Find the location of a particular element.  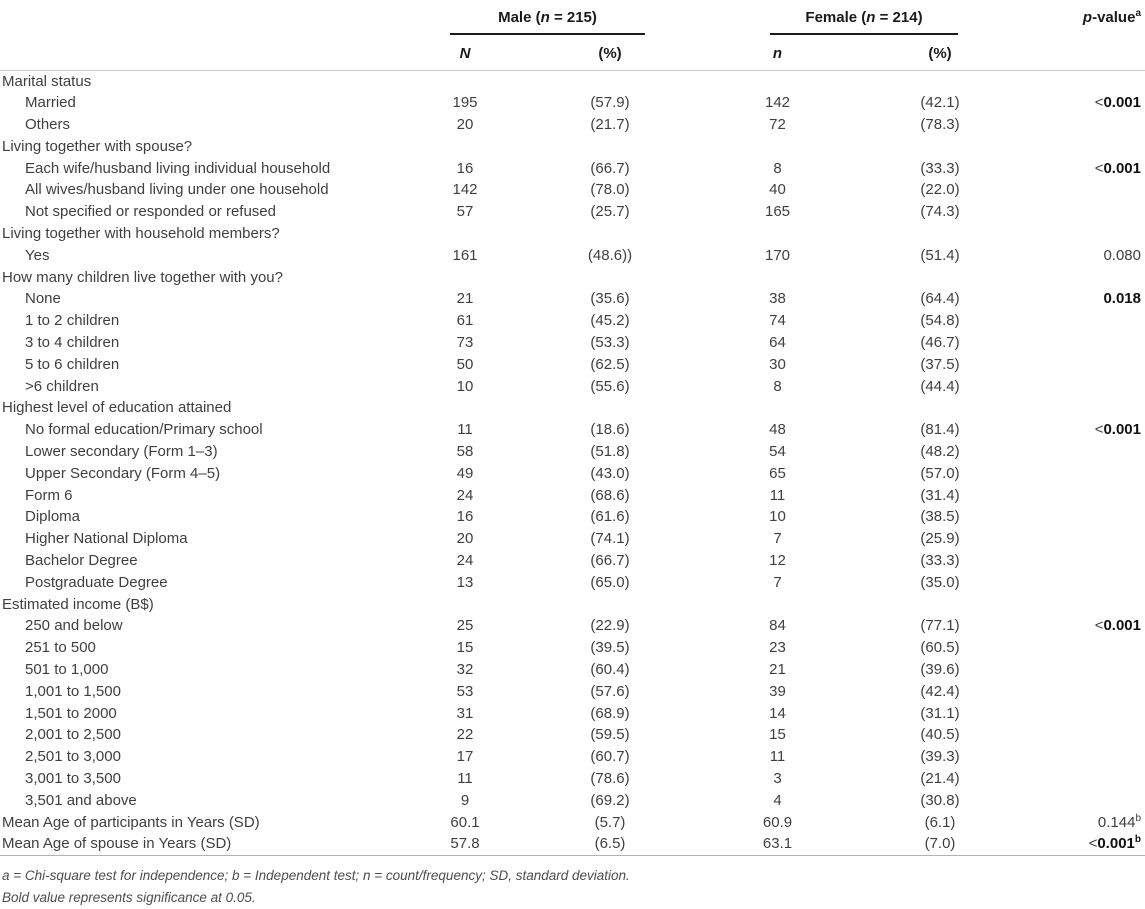

male-percent-cell: (66.7) is located at coordinates (610, 168).